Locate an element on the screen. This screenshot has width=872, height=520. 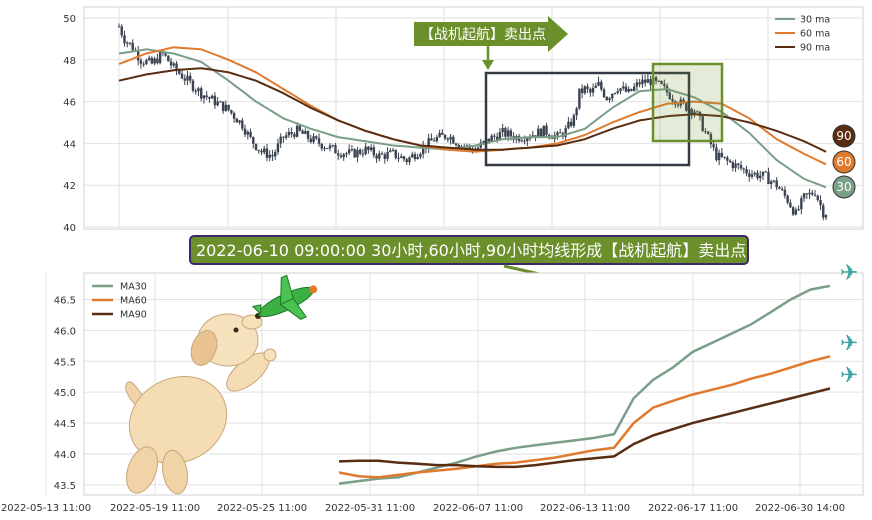
badge-90-text: 90 is located at coordinates (843, 136).